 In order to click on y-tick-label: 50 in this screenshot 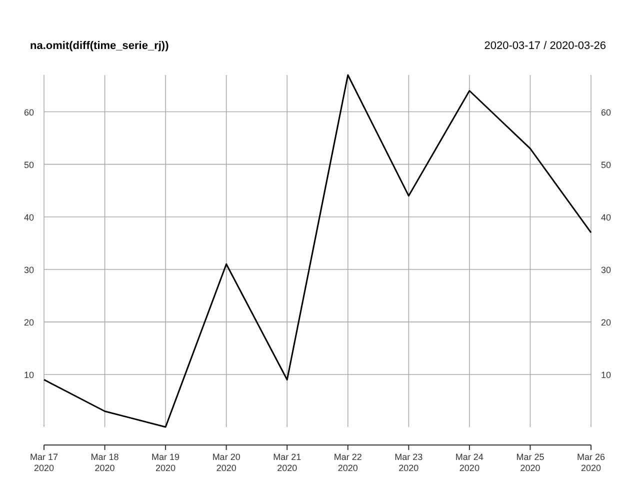, I will do `click(29, 165)`.